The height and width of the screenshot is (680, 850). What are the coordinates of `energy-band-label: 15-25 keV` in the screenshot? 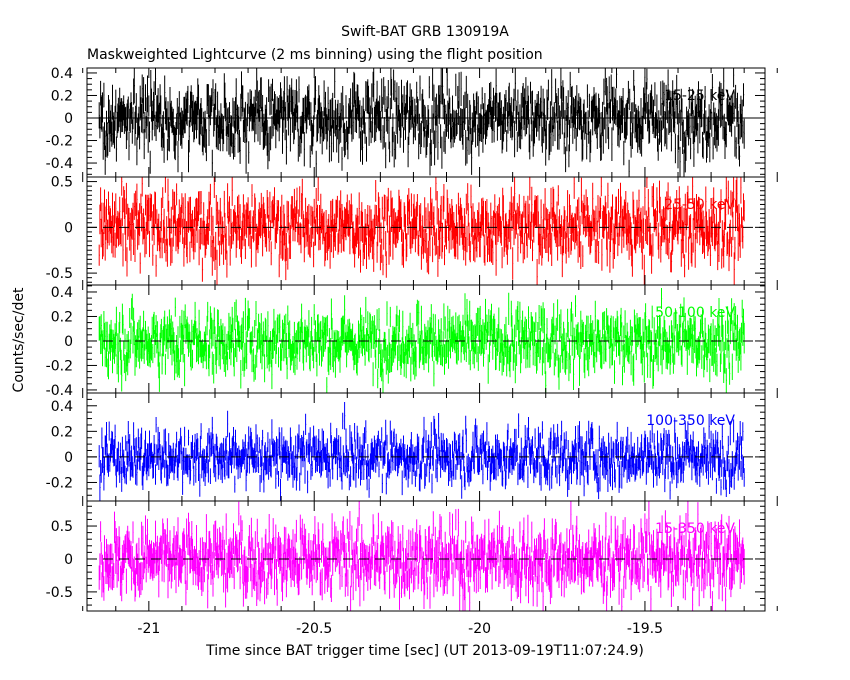 It's located at (699, 96).